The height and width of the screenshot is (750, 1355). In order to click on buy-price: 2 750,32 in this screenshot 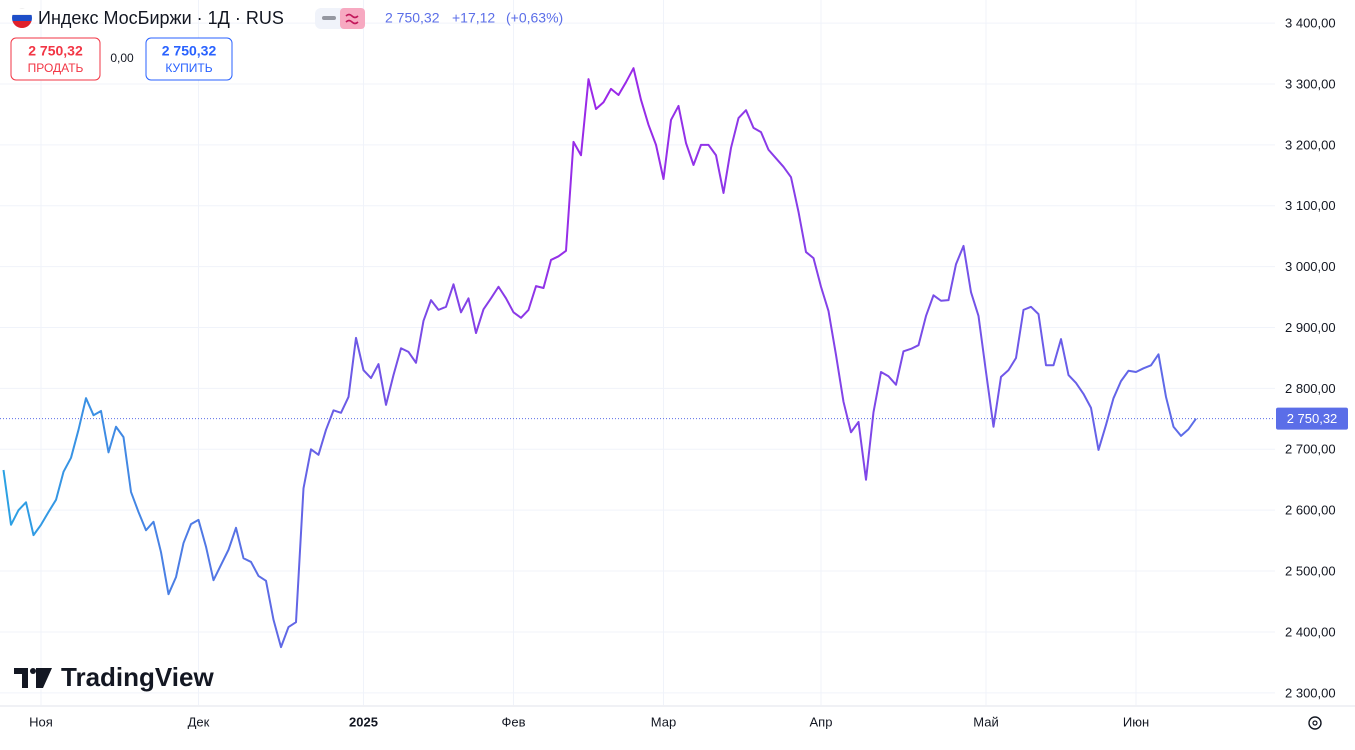, I will do `click(189, 51)`.